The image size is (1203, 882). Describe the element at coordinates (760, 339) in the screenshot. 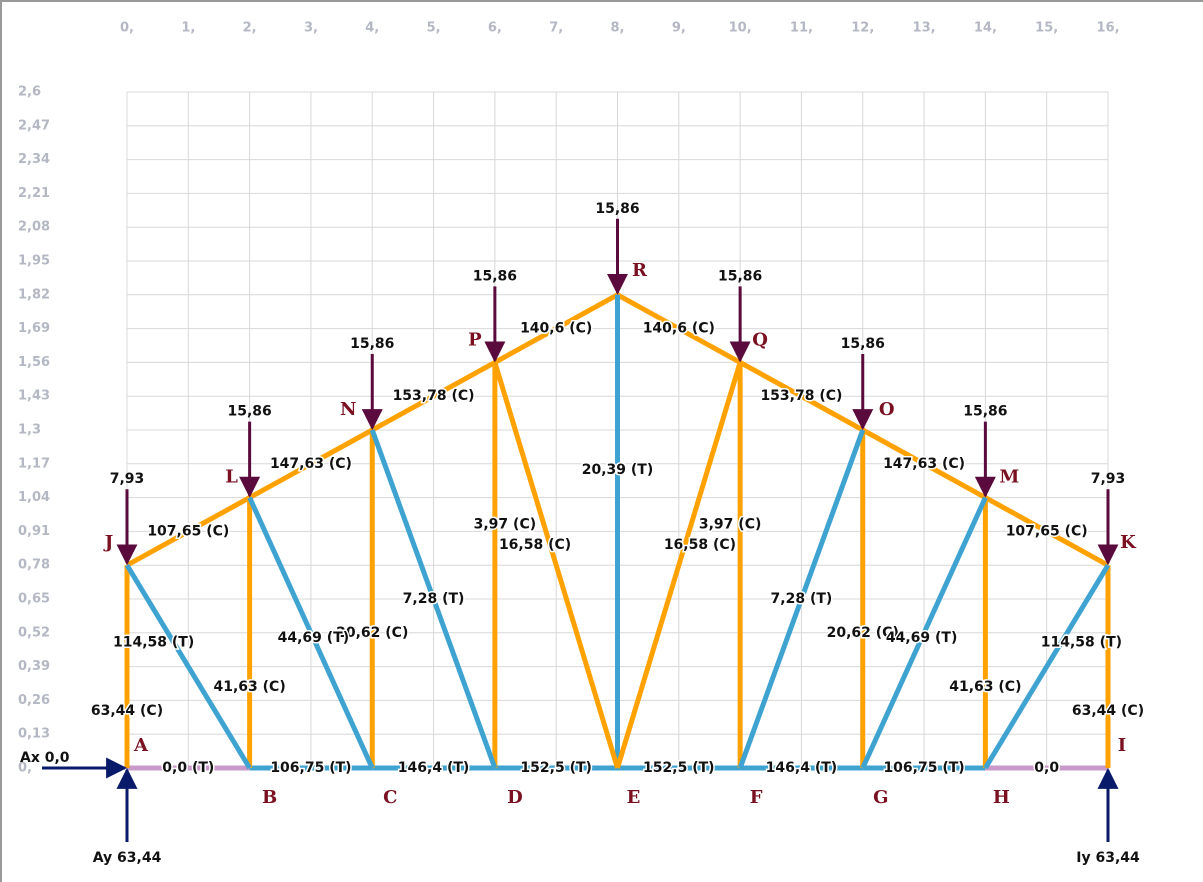

I see `node-label: Q` at that location.